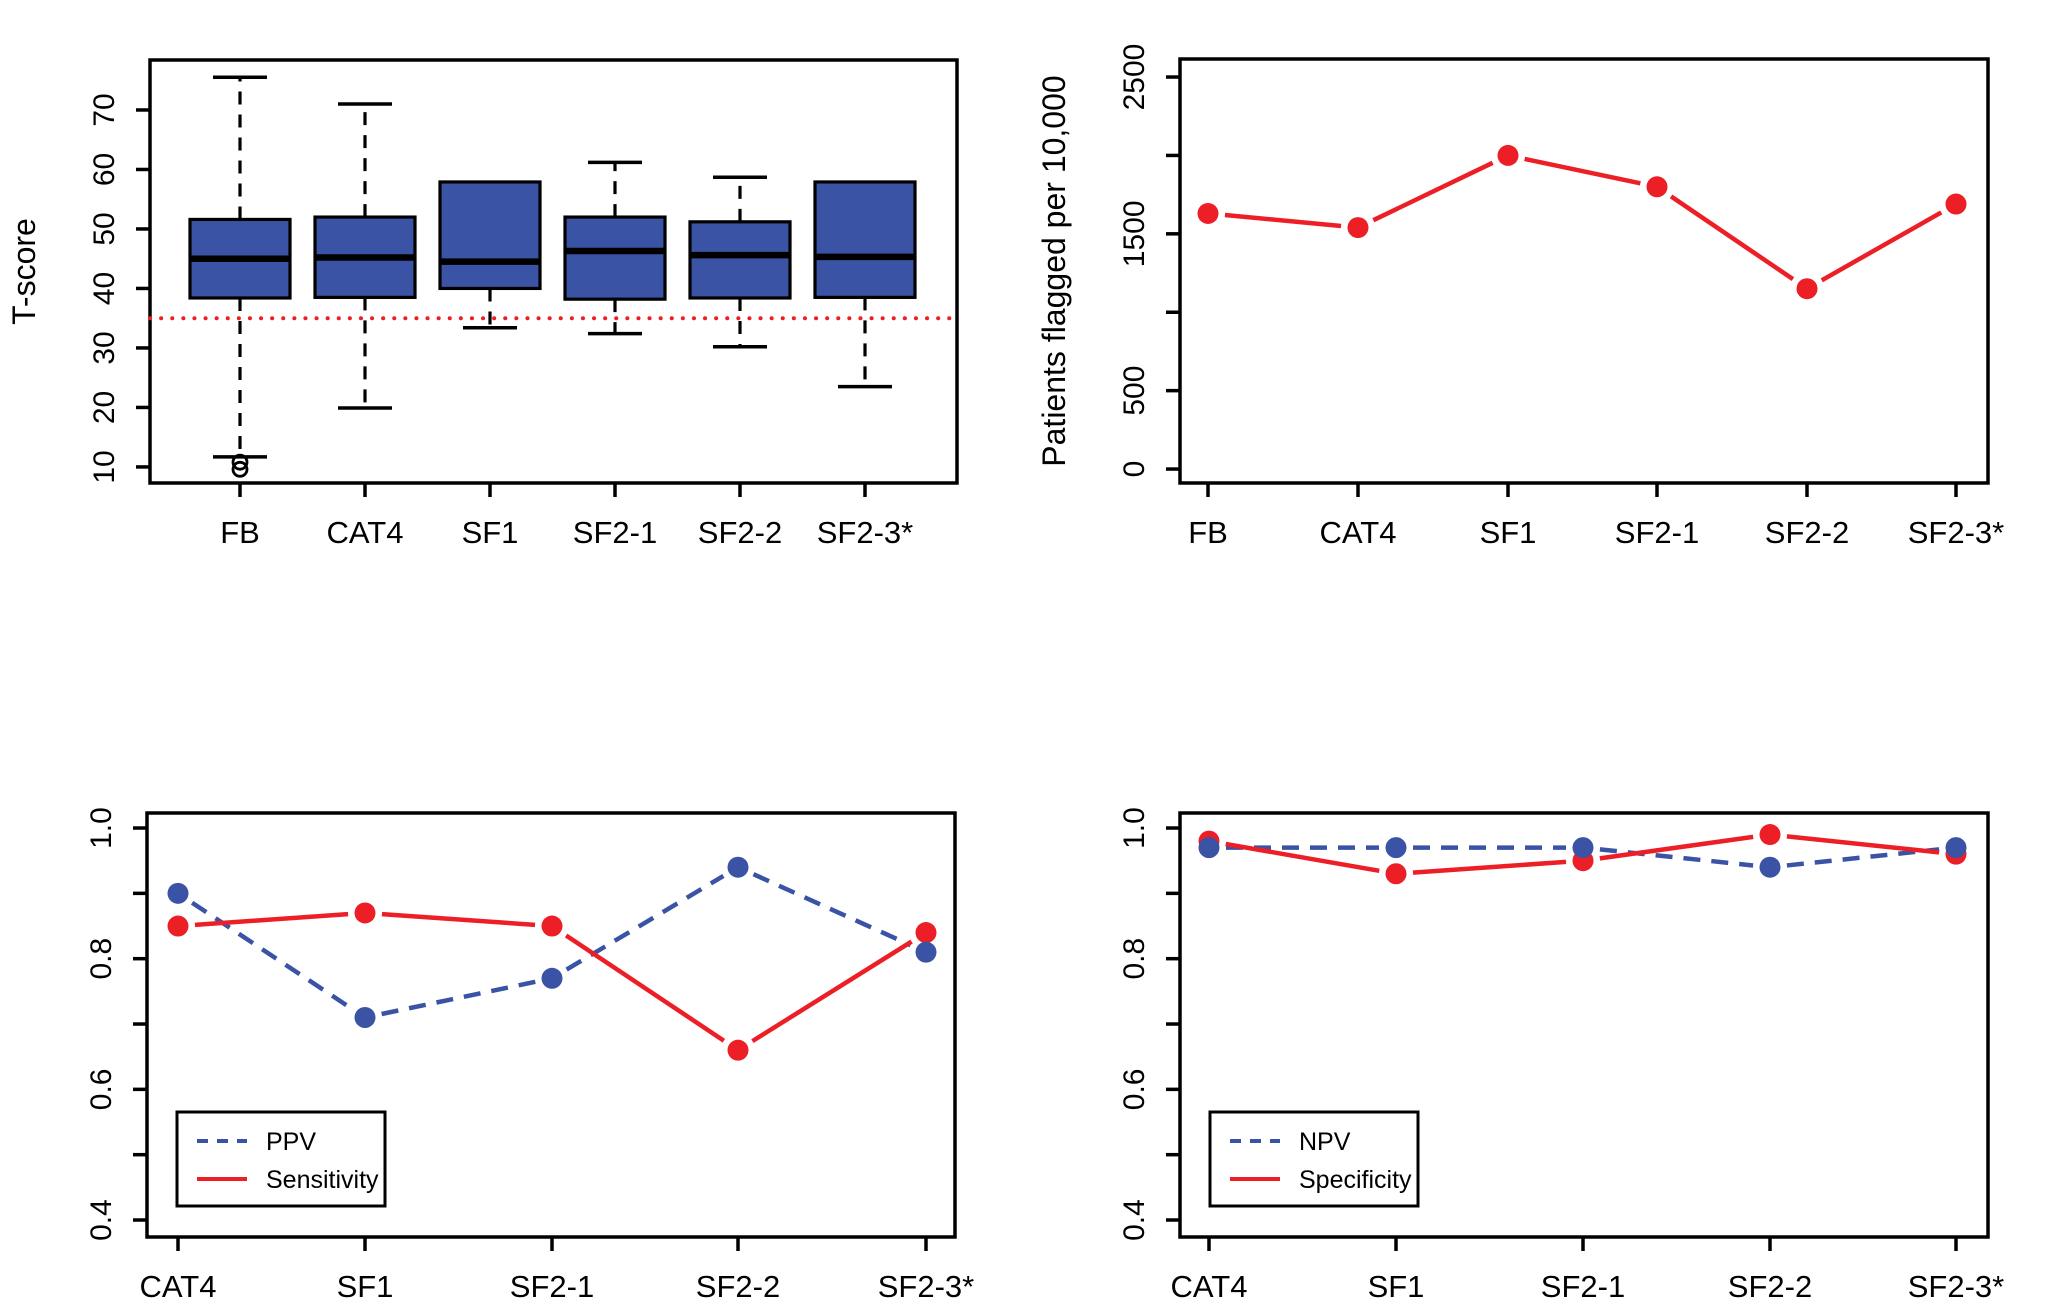 The width and height of the screenshot is (2056, 1310). What do you see at coordinates (101, 1089) in the screenshot?
I see `y-tick-label: 0.6` at bounding box center [101, 1089].